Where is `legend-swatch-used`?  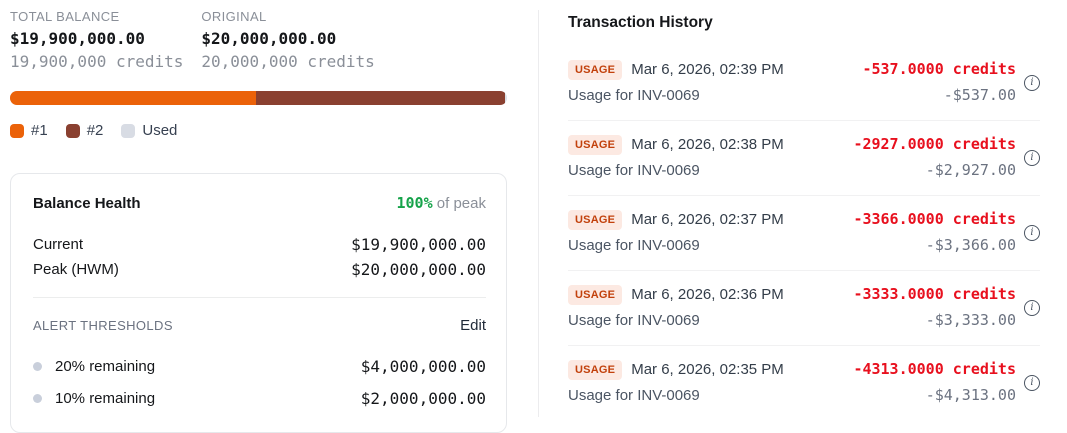 legend-swatch-used is located at coordinates (128, 130).